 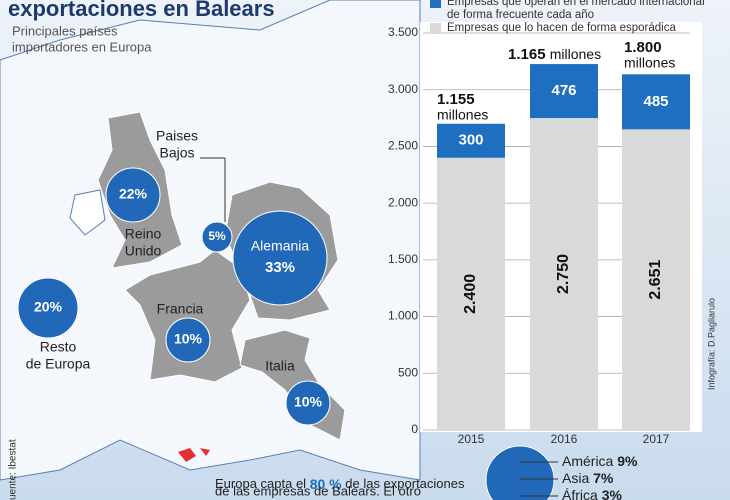 What do you see at coordinates (280, 246) in the screenshot?
I see `country-label: Alemania` at bounding box center [280, 246].